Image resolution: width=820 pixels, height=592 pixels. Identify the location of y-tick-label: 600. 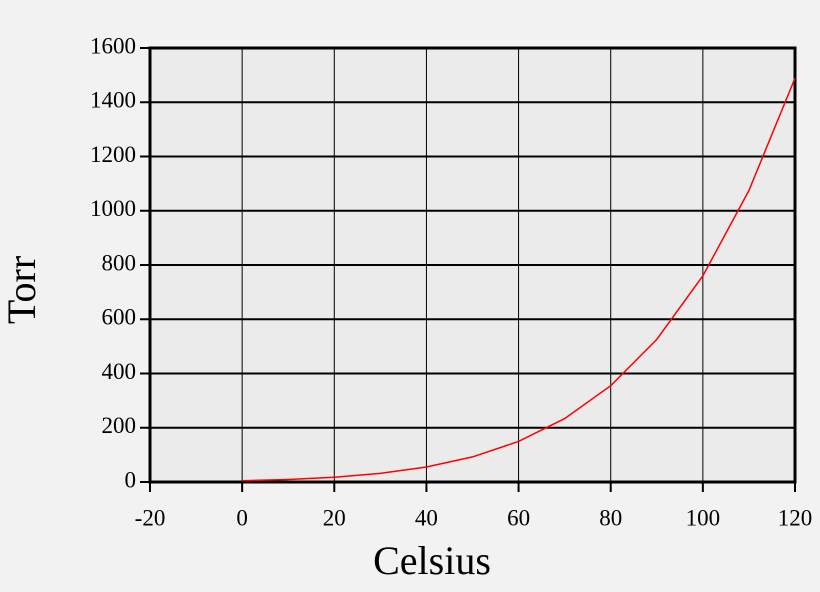
(119, 317).